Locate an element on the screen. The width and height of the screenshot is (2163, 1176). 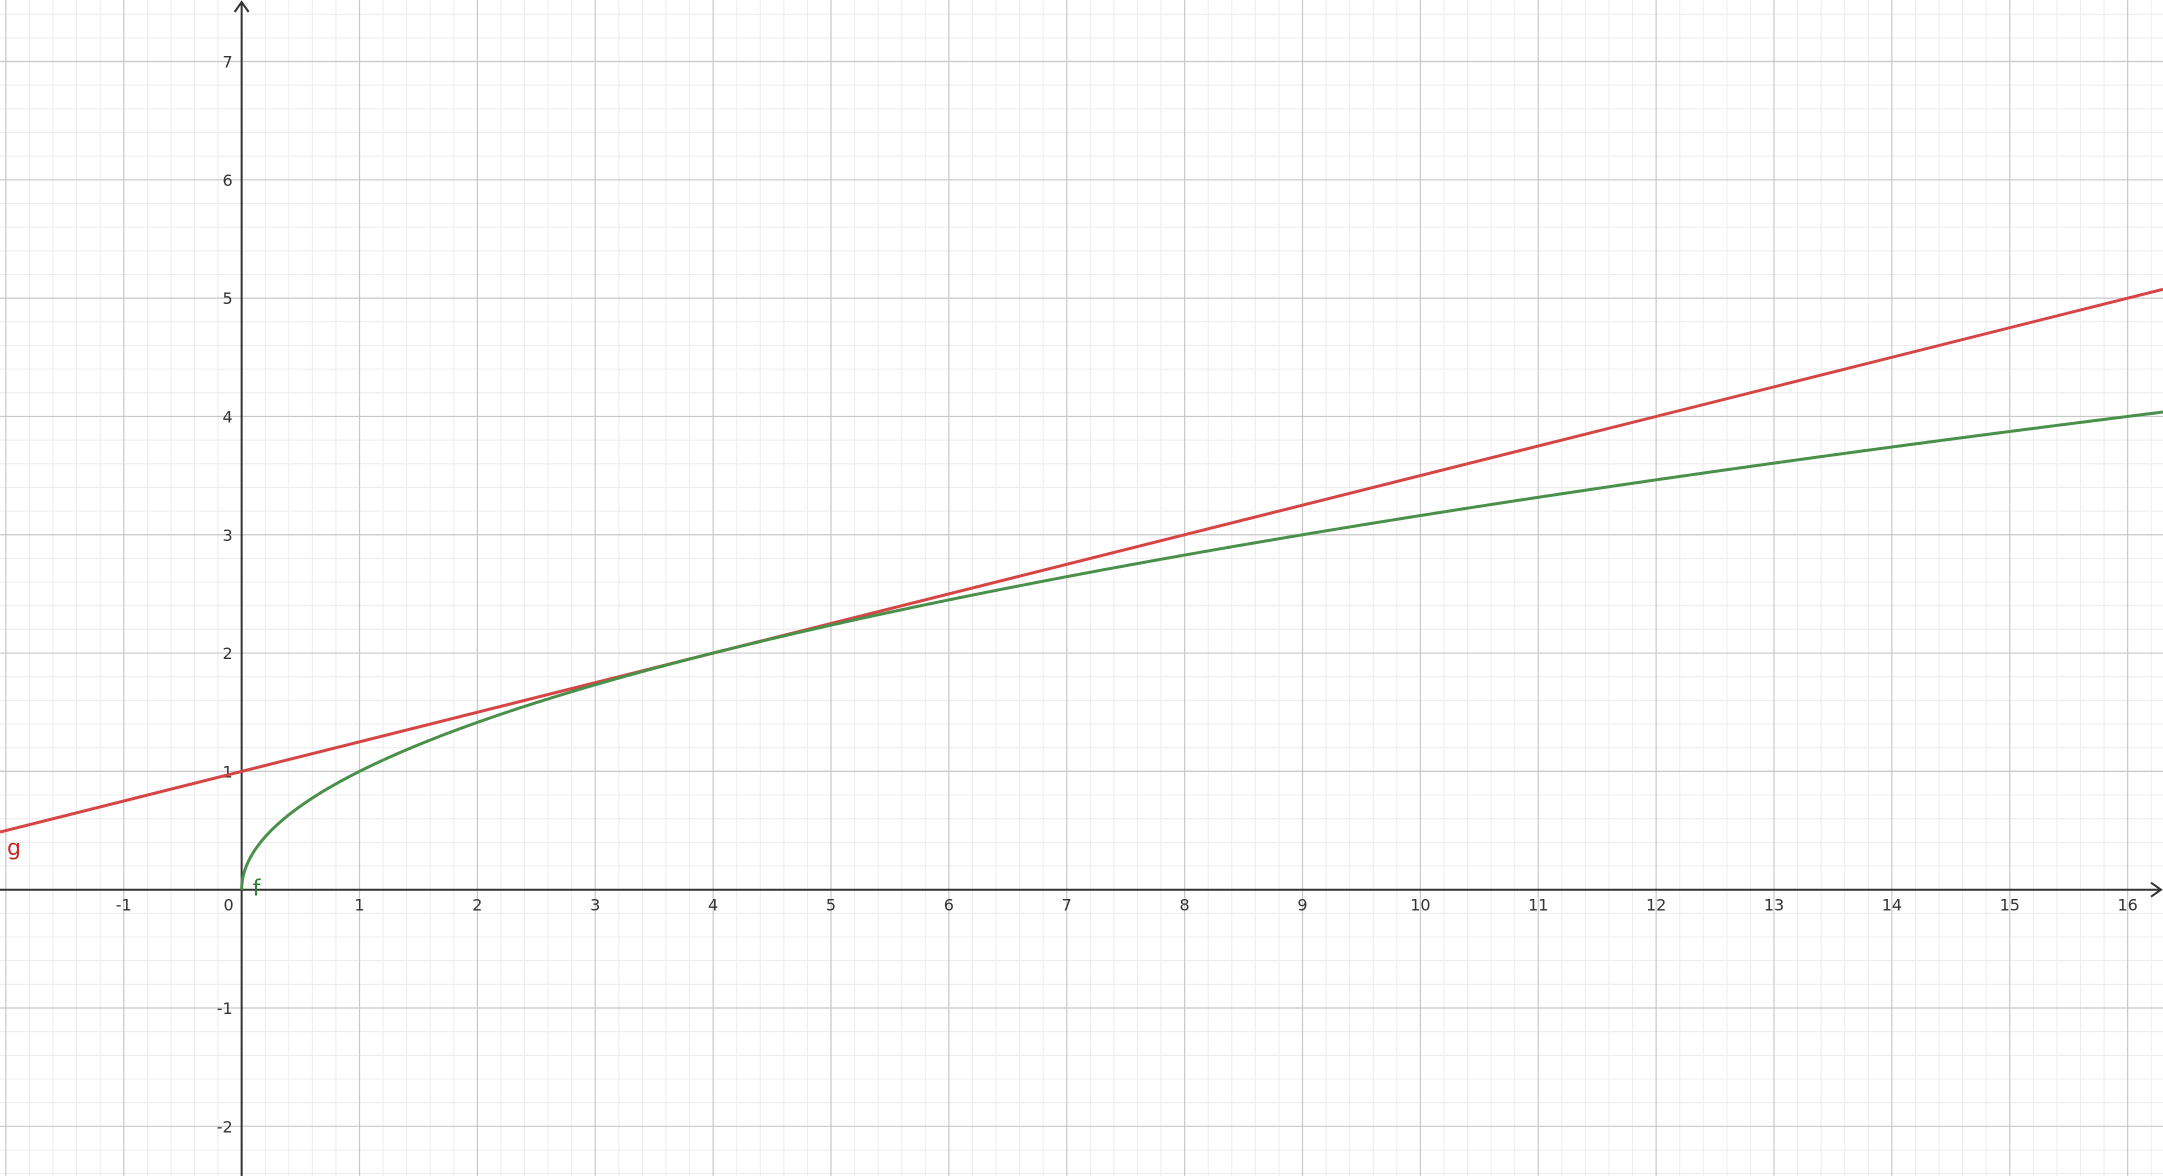
x-tick-label: 1 is located at coordinates (359, 905).